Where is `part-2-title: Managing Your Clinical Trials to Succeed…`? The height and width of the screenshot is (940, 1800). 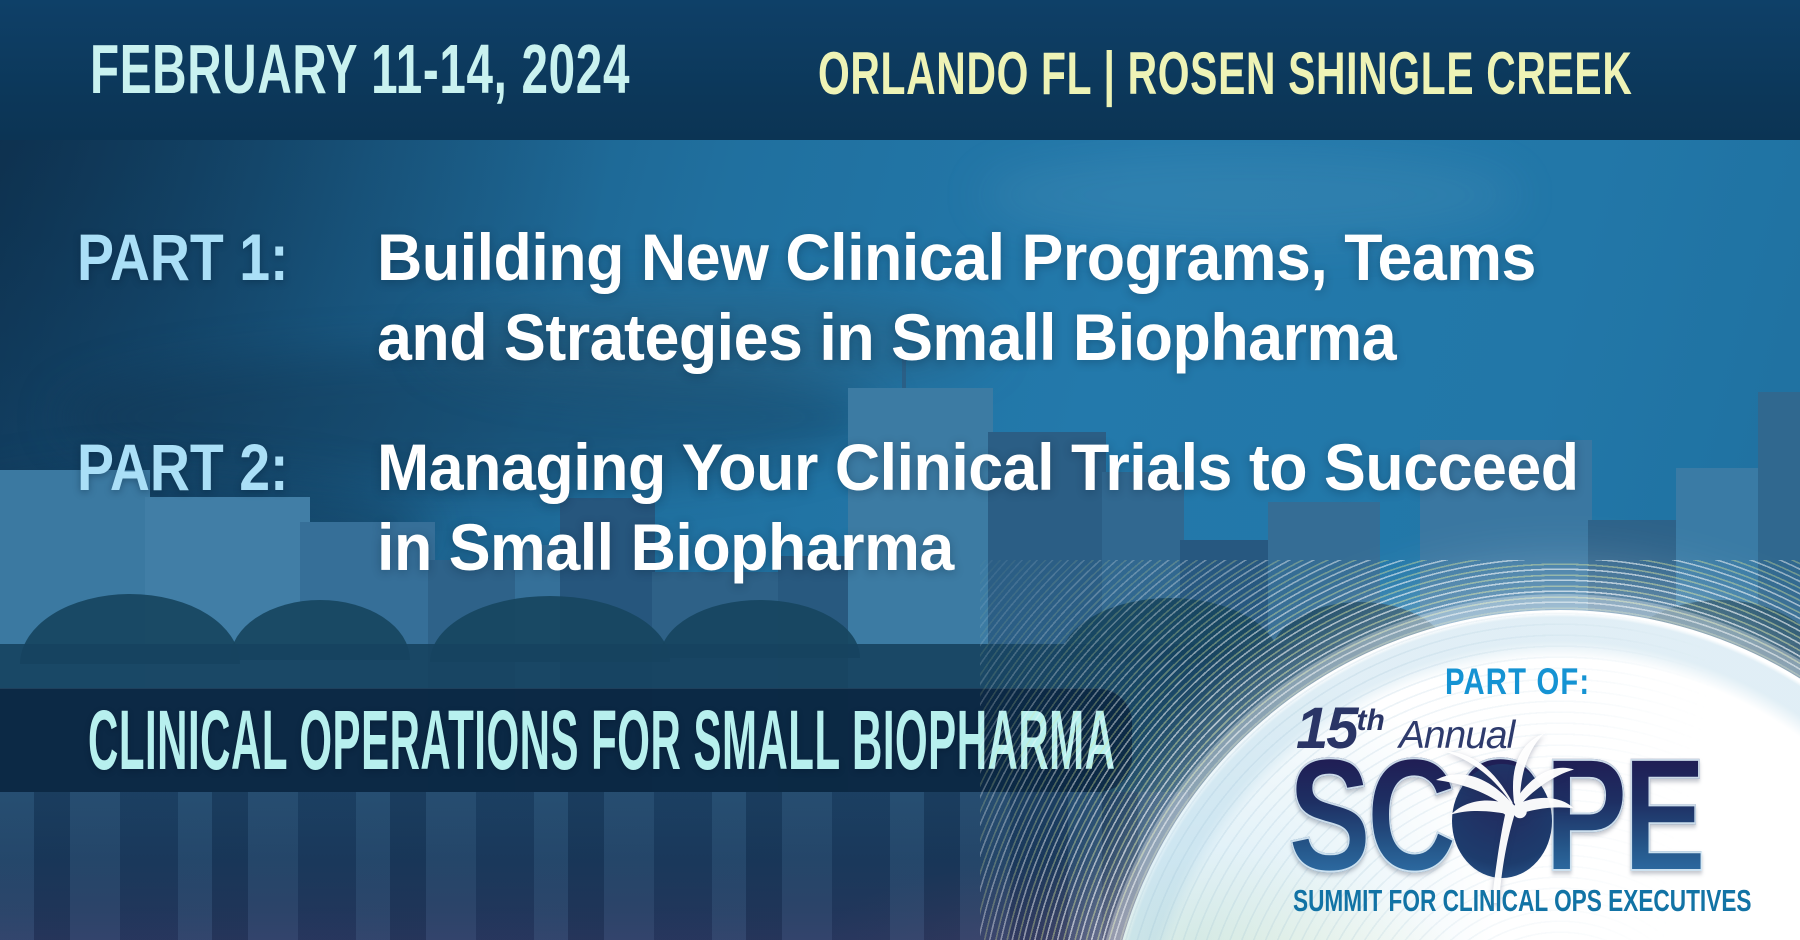
part-2-title: Managing Your Clinical Trials to Succeed… is located at coordinates (978, 507).